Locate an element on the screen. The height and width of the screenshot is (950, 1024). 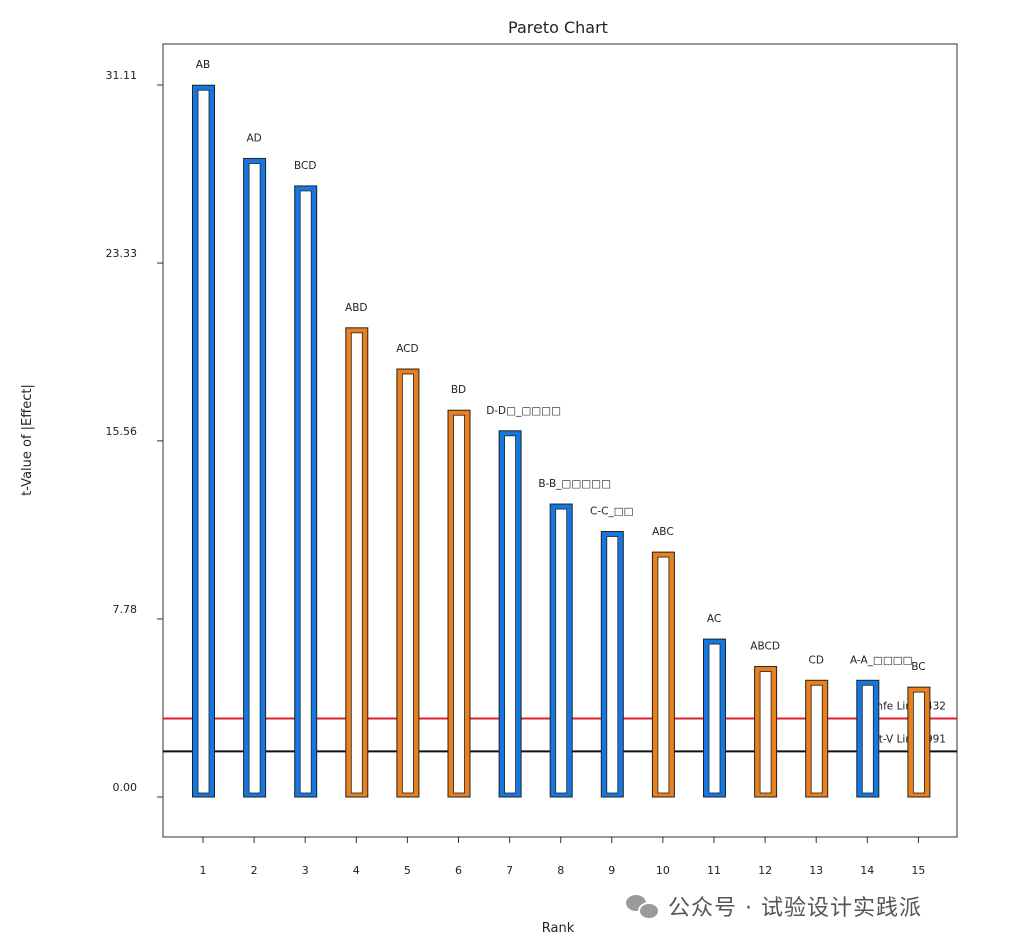
bar-label: AC is located at coordinates (714, 619).